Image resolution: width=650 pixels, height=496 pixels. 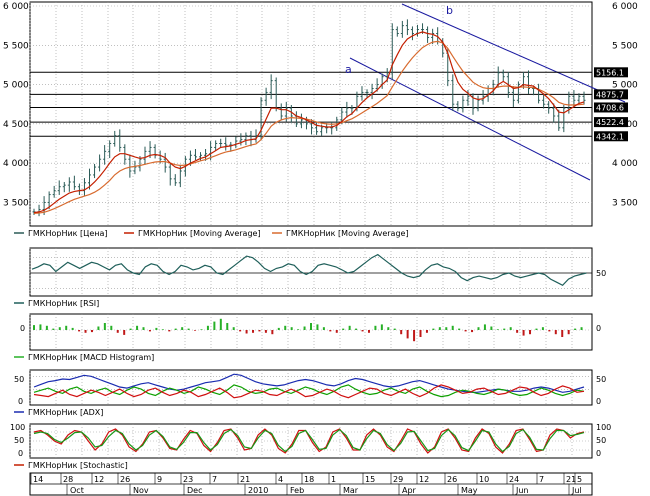 I want to click on price-labels: 5156.1 4875.7 4708.6 4522.4 4342.1, so click(x=611, y=104).